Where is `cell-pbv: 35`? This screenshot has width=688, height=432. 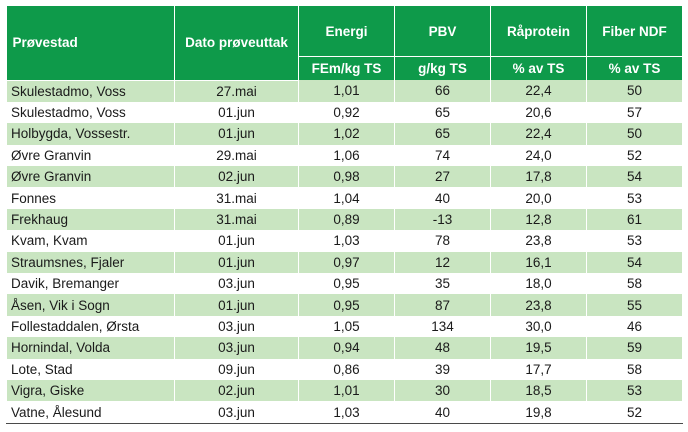 cell-pbv: 35 is located at coordinates (442, 284).